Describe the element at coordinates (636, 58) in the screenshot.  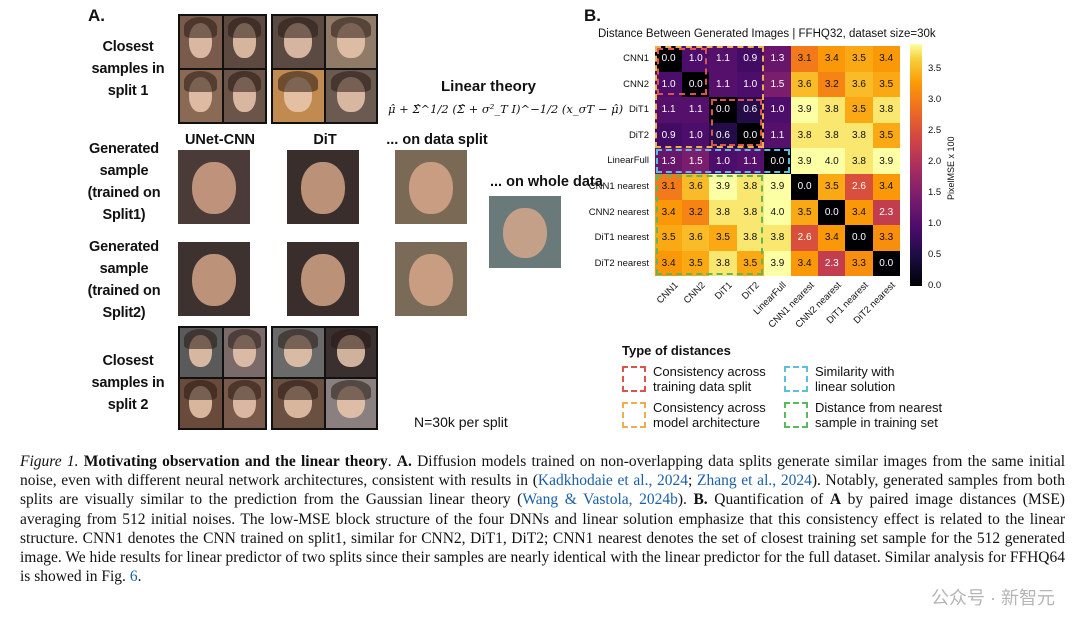
I see `heatmap-row-label: CNN1` at that location.